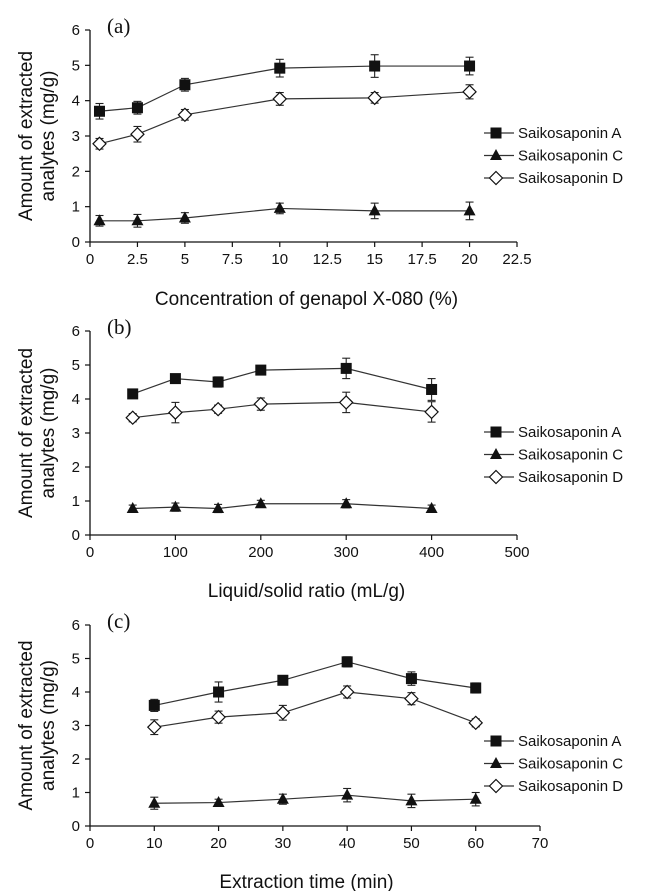 The width and height of the screenshot is (648, 891). Describe the element at coordinates (422, 259) in the screenshot. I see `x-tick-label: 17.5` at that location.